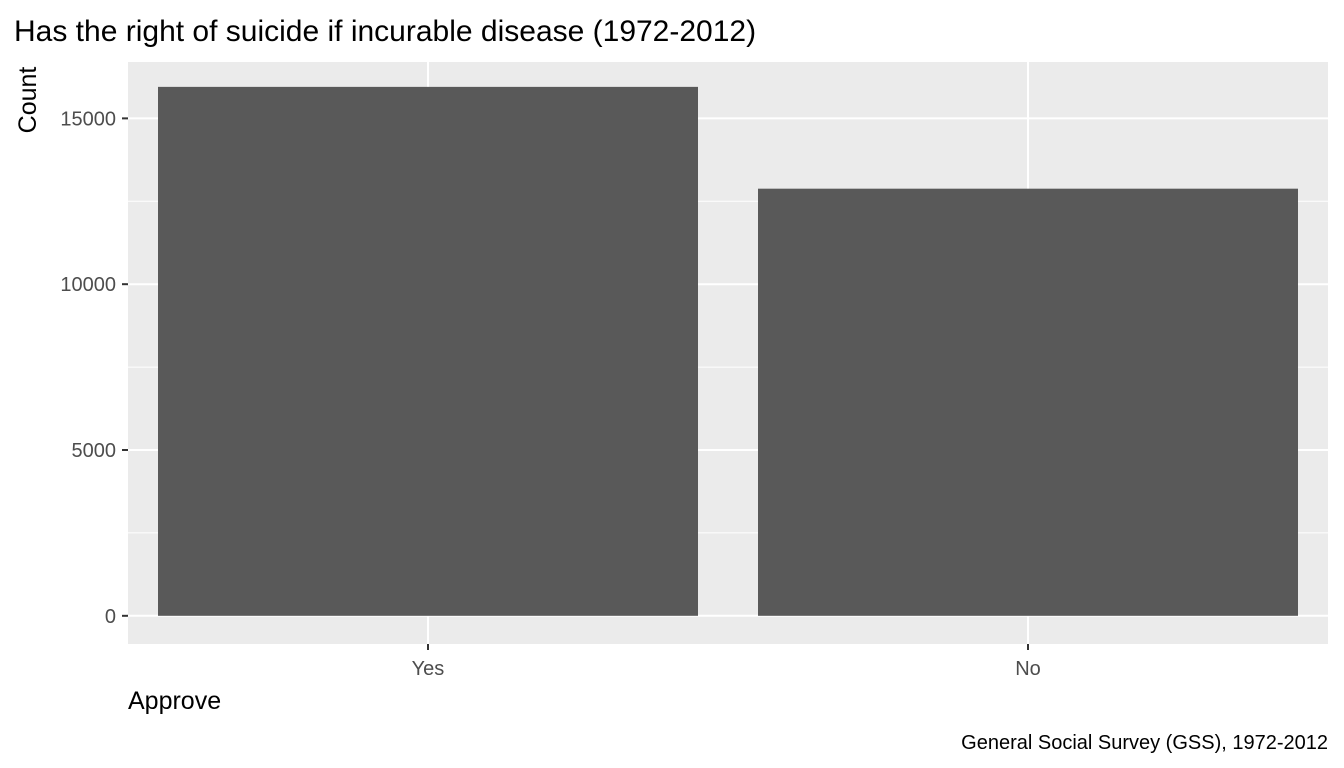 The height and width of the screenshot is (768, 1344). Describe the element at coordinates (88, 119) in the screenshot. I see `y-tick-label: 15000` at that location.